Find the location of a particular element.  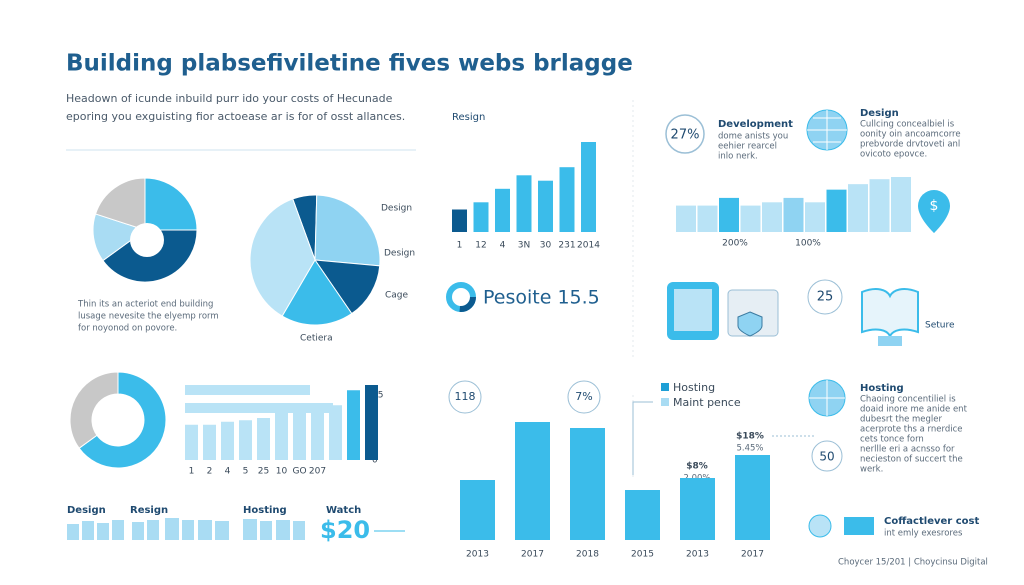

badge-text: 27% is located at coordinates (685, 135).